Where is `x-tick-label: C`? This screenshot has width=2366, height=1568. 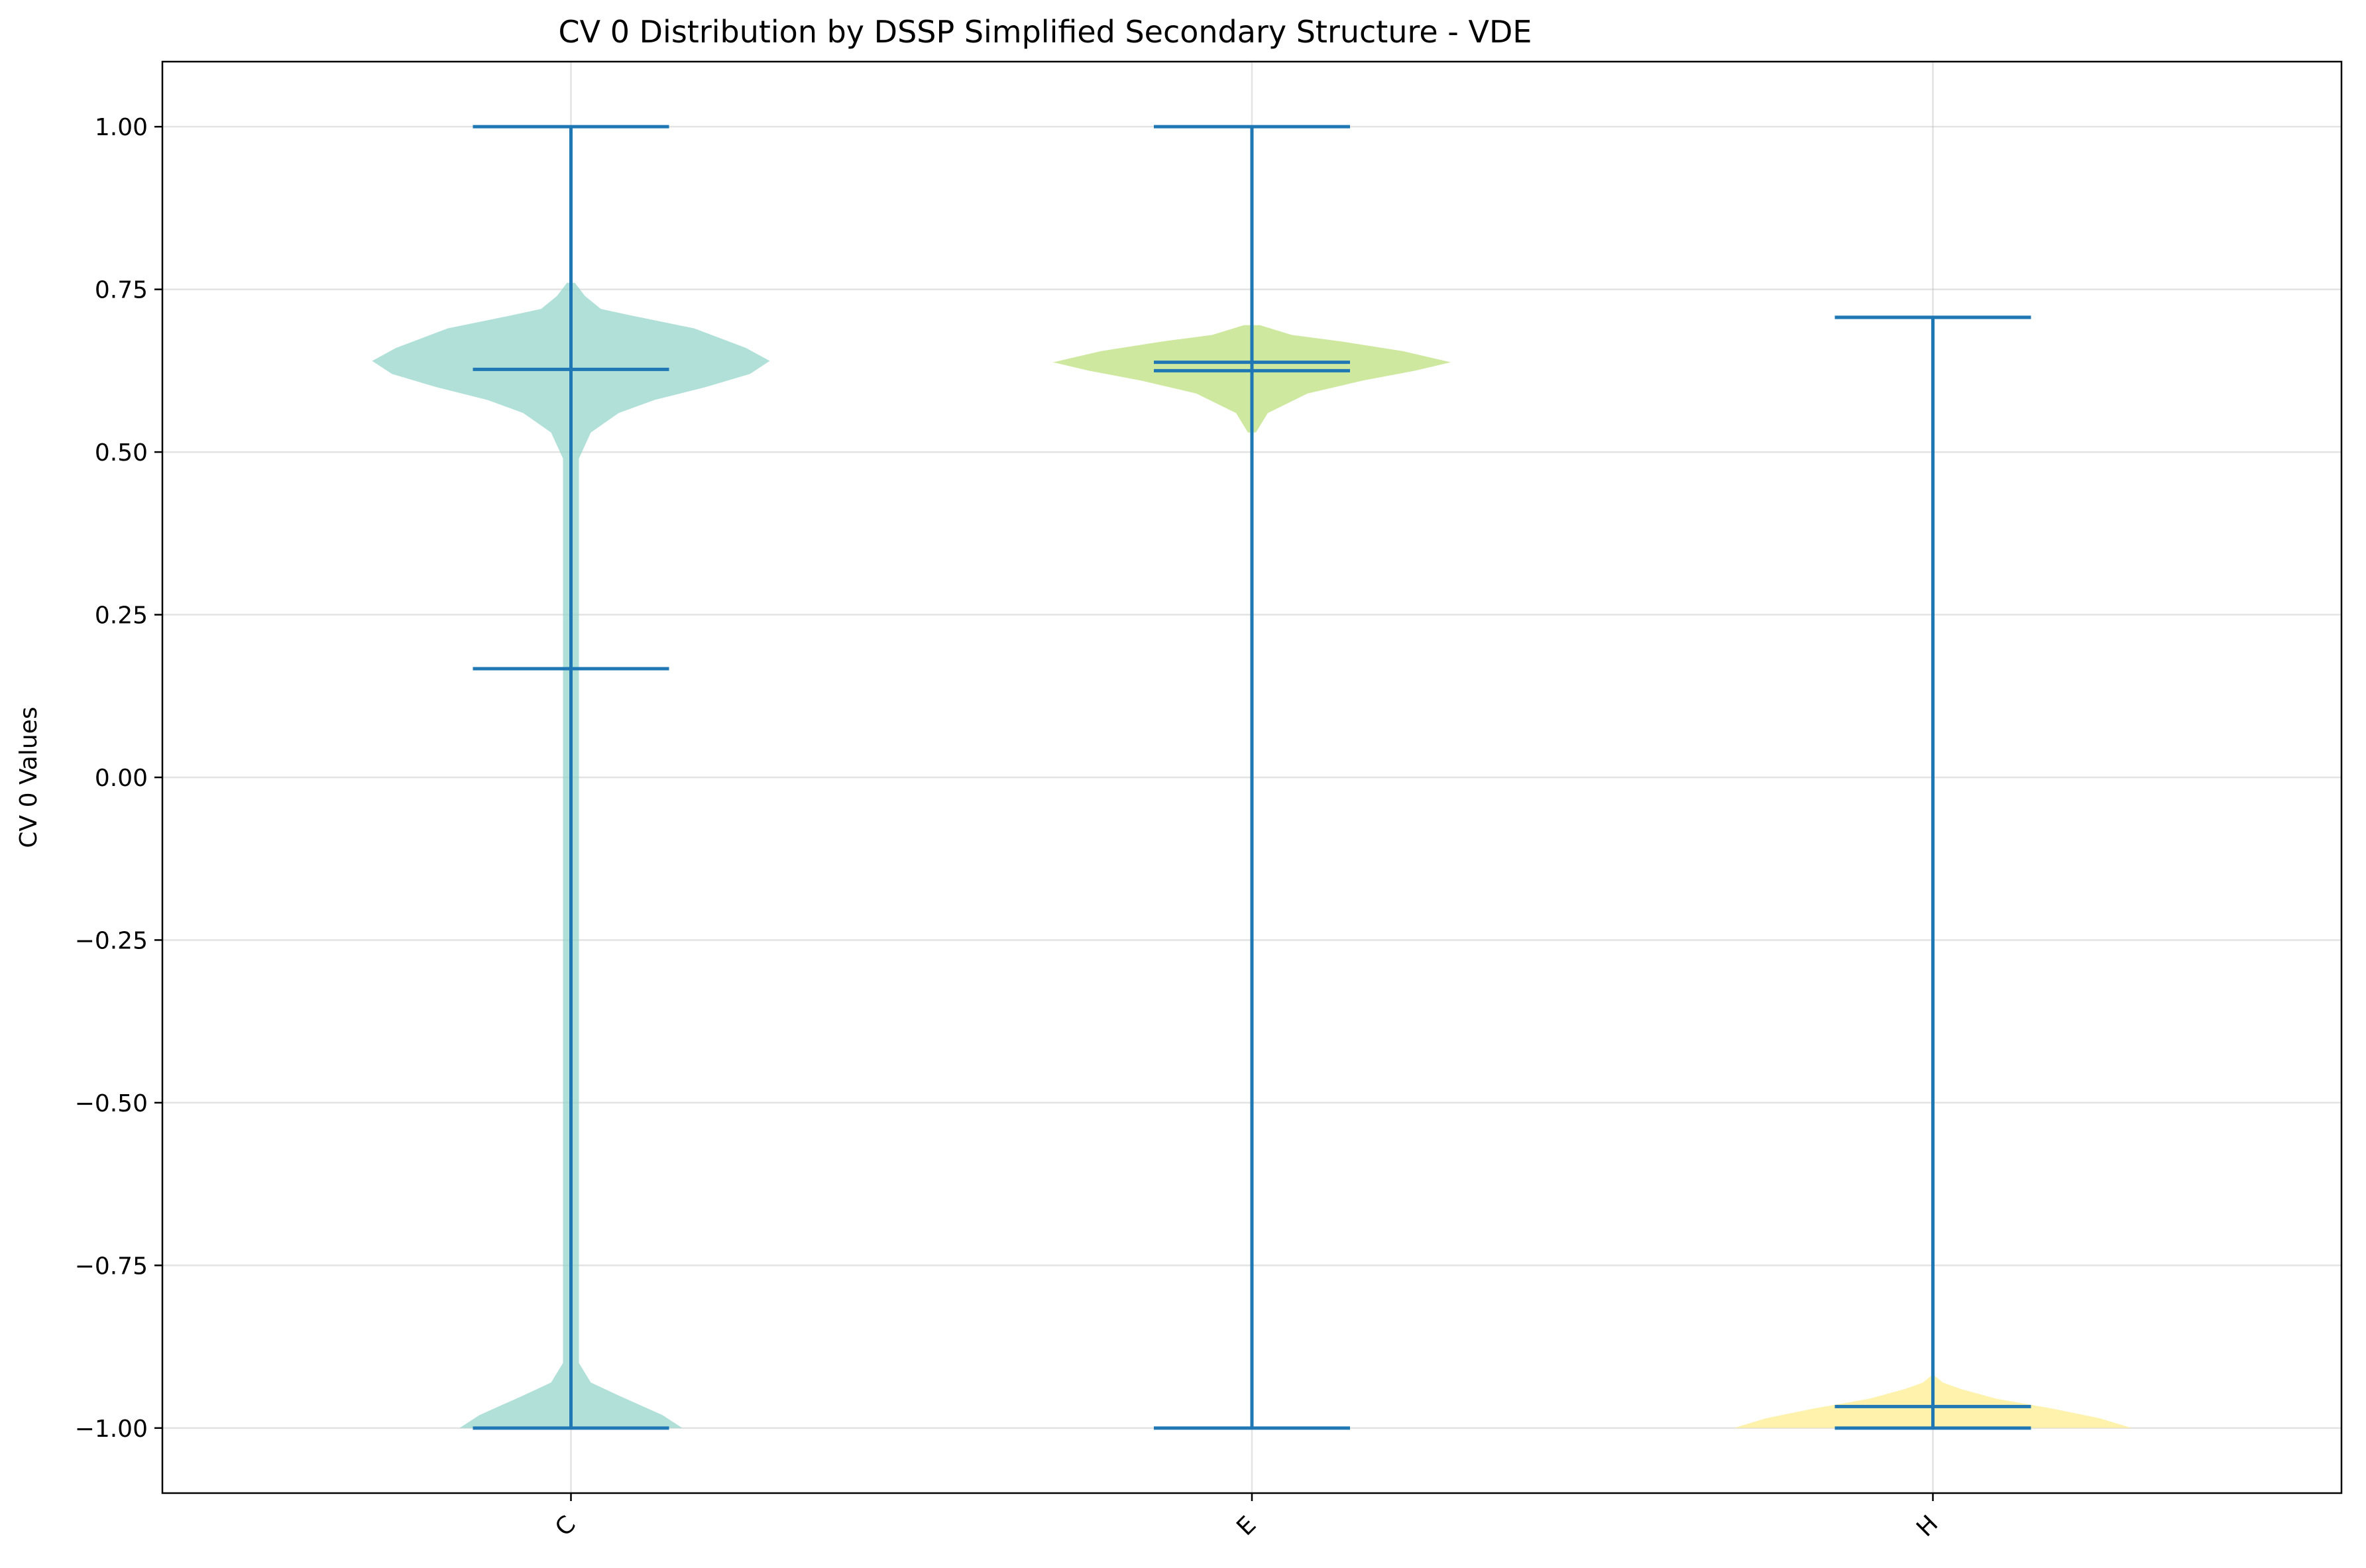 x-tick-label: C is located at coordinates (565, 1526).